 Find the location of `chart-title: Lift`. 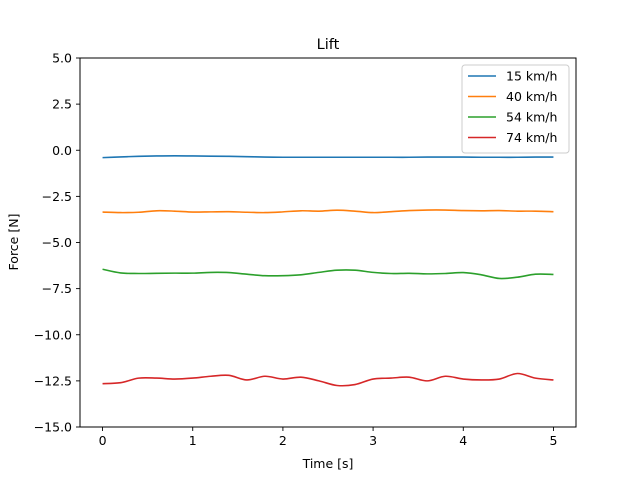

chart-title: Lift is located at coordinates (328, 45).